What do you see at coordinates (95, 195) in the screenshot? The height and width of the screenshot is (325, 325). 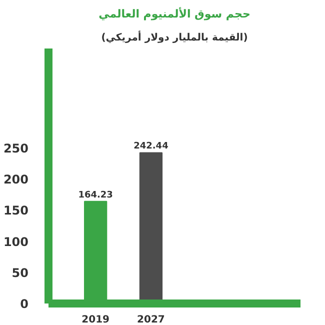 I see `data-label: 164.23` at bounding box center [95, 195].